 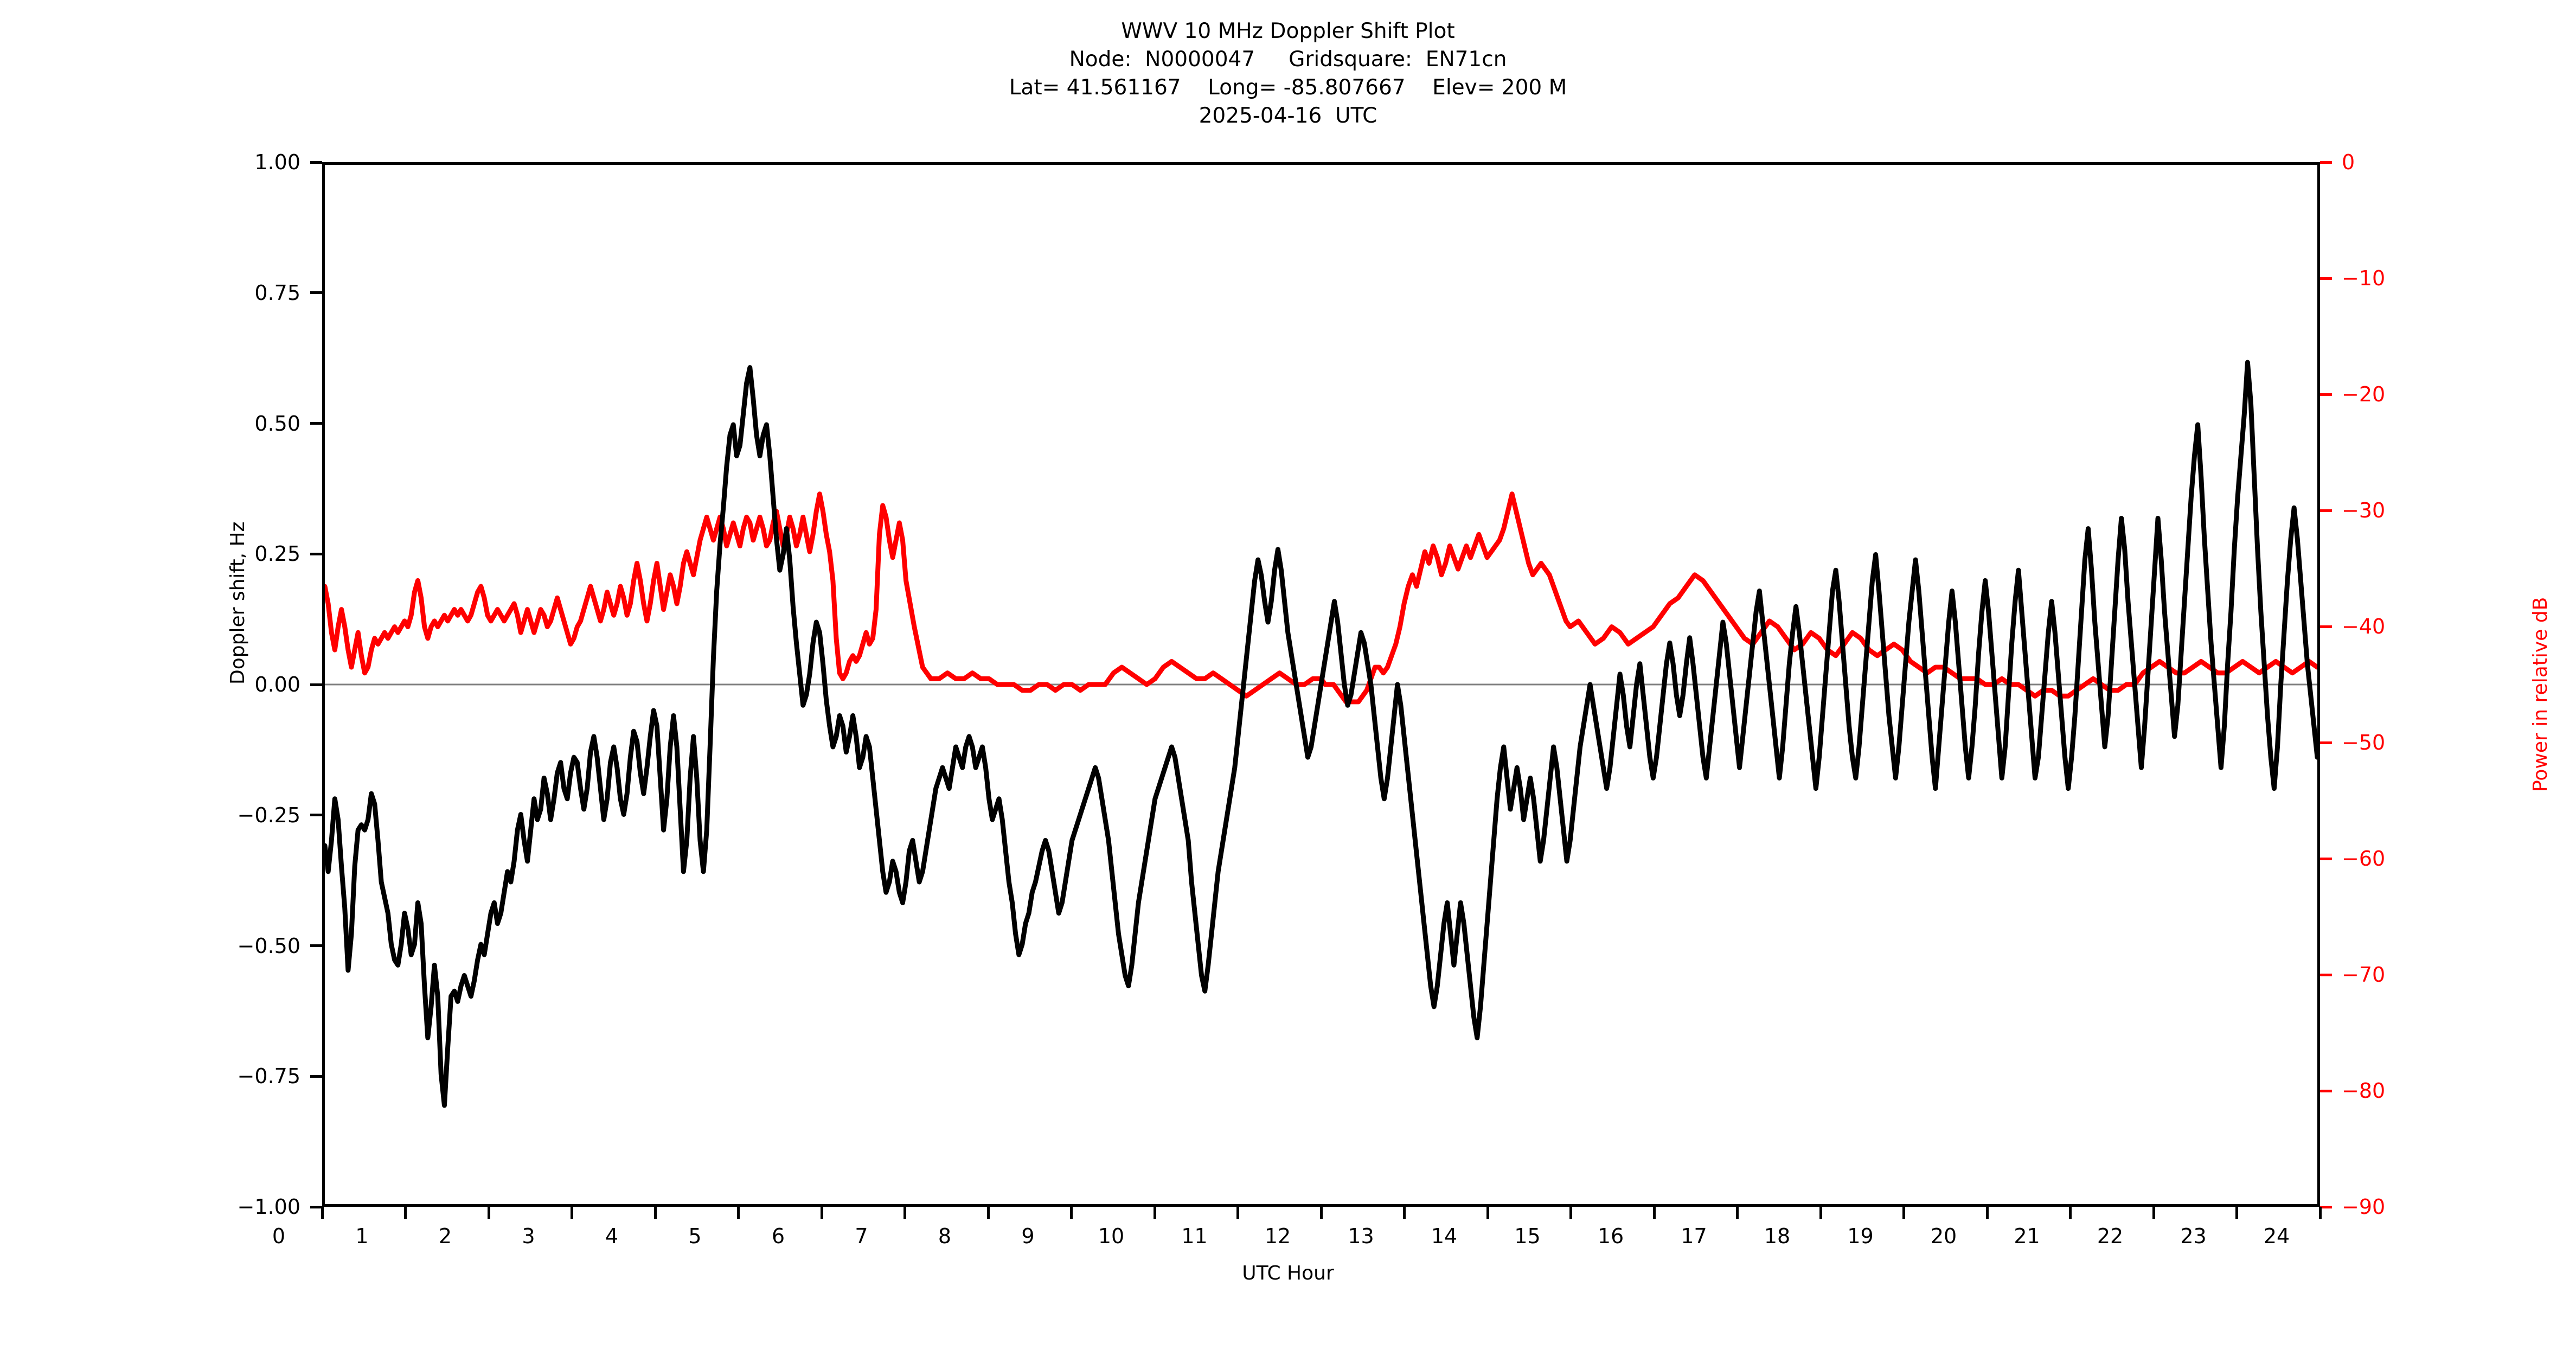 I want to click on y-tick-label-right: −40, so click(x=2364, y=626).